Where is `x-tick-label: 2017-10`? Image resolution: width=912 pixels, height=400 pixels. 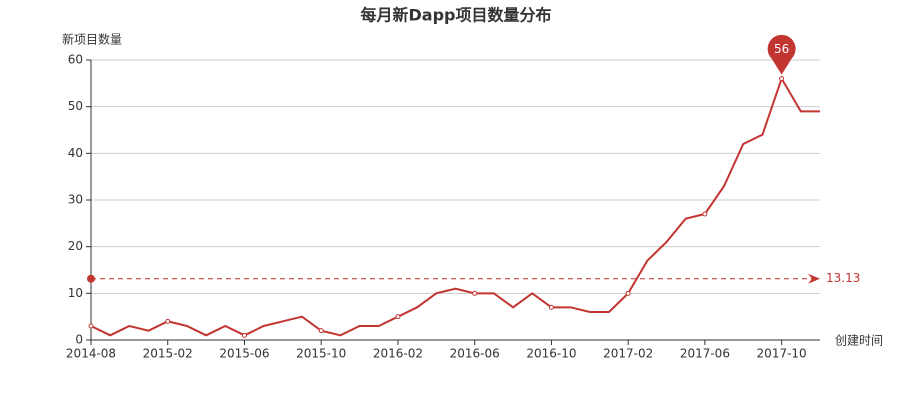 x-tick-label: 2017-10 is located at coordinates (782, 354).